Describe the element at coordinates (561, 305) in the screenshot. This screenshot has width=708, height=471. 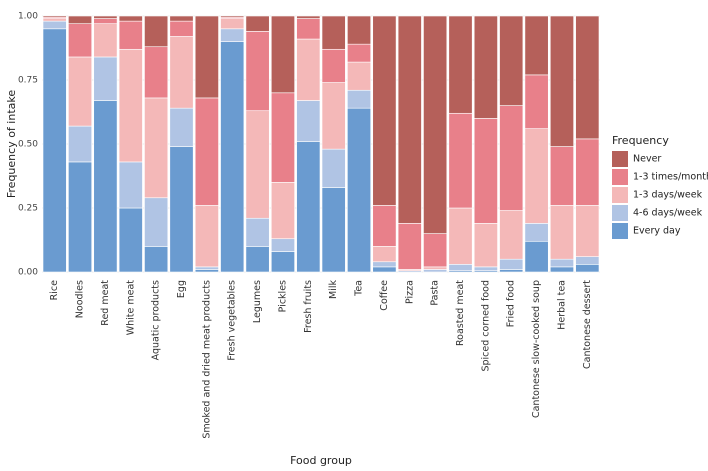
I see `x-tick-label: Herbal tea` at that location.